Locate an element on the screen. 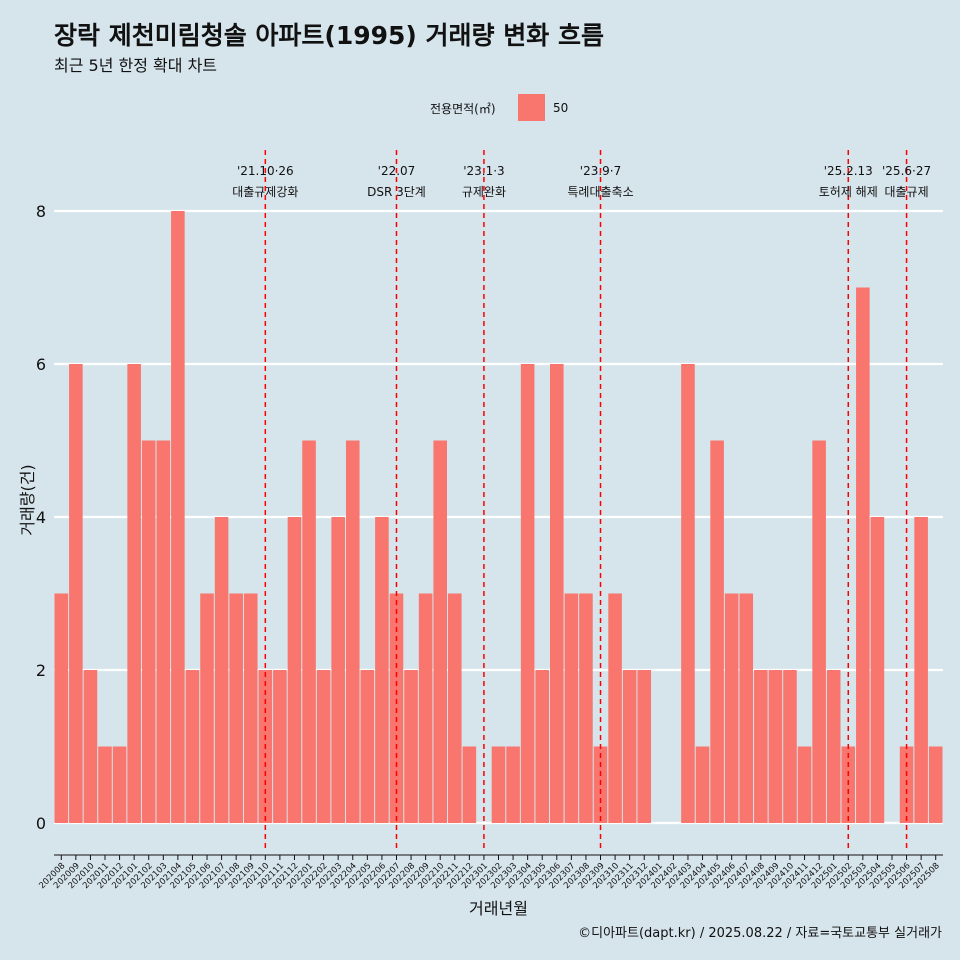 The image size is (960, 960). legend-key-swatch is located at coordinates (531, 107).